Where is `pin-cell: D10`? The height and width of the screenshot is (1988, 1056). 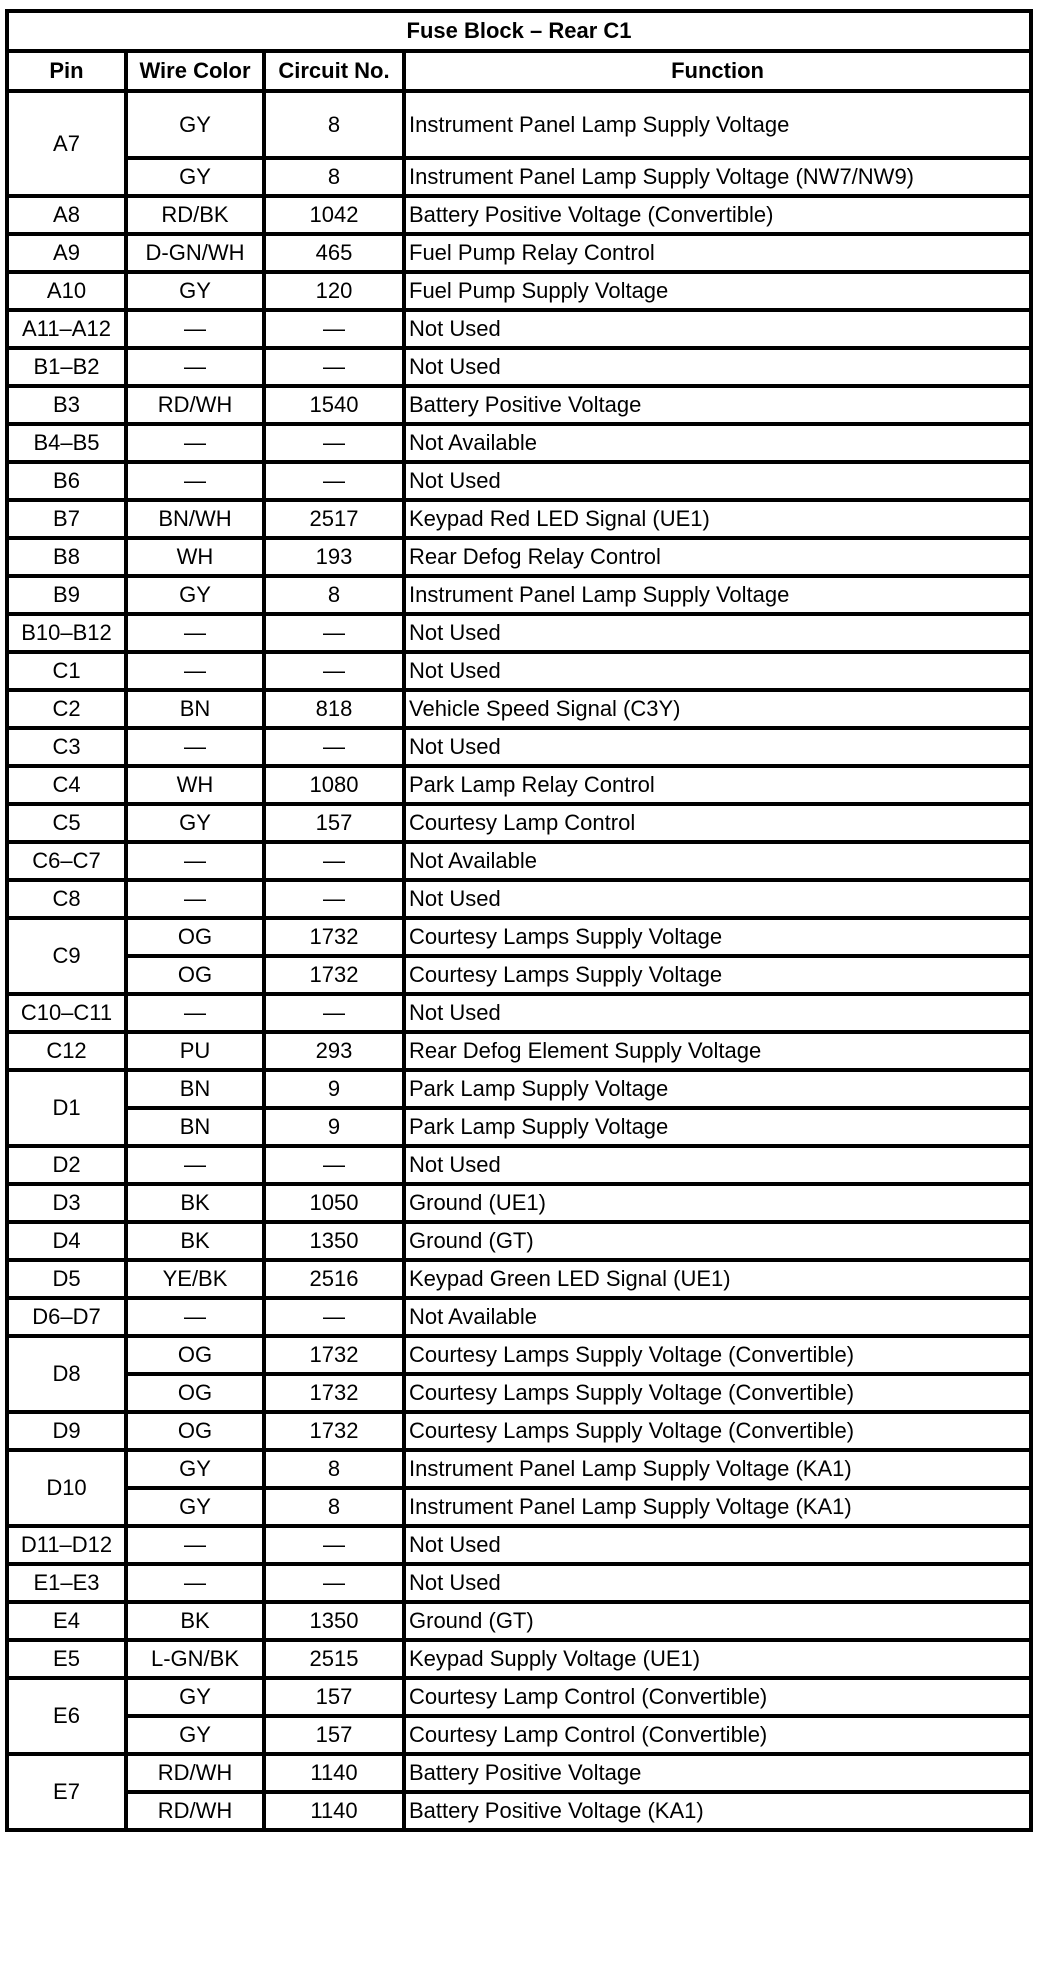 pin-cell: D10 is located at coordinates (66, 1488).